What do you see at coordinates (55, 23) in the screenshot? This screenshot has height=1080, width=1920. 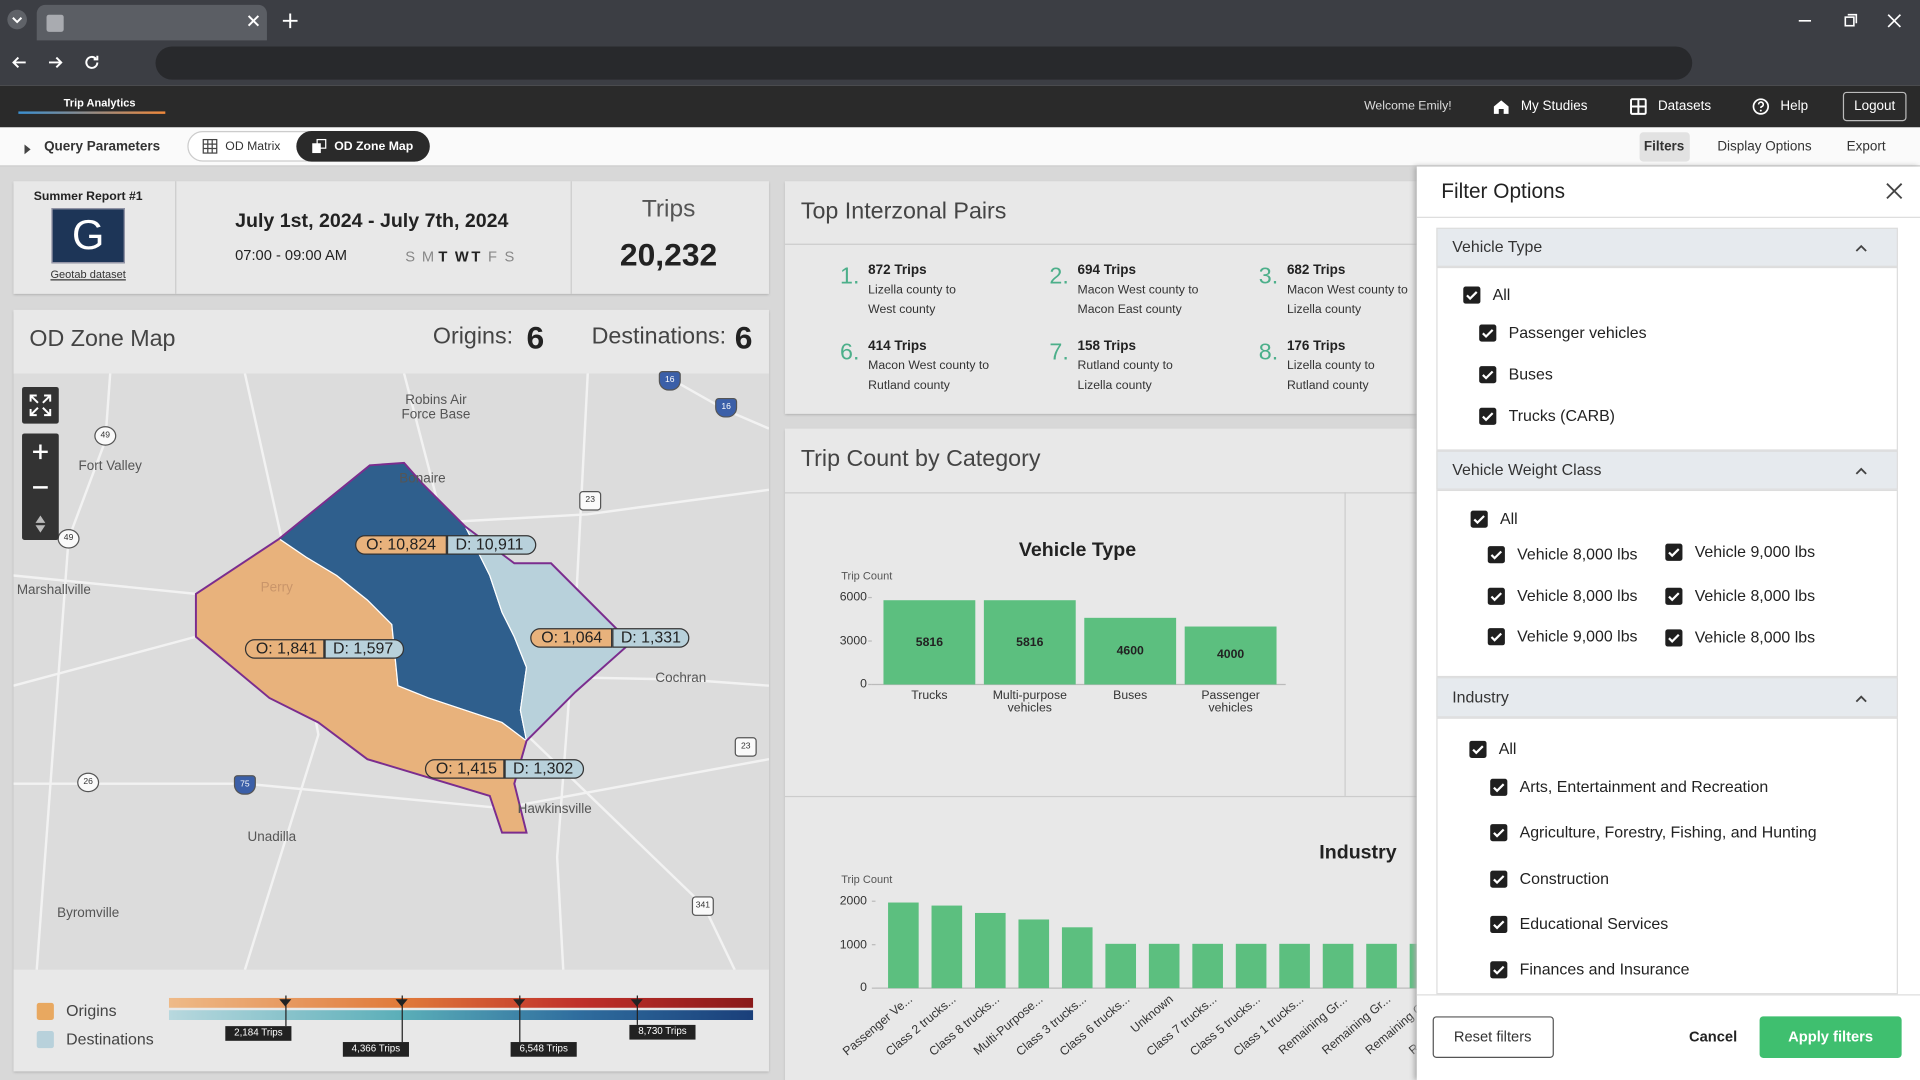 I see `tab-favicon` at bounding box center [55, 23].